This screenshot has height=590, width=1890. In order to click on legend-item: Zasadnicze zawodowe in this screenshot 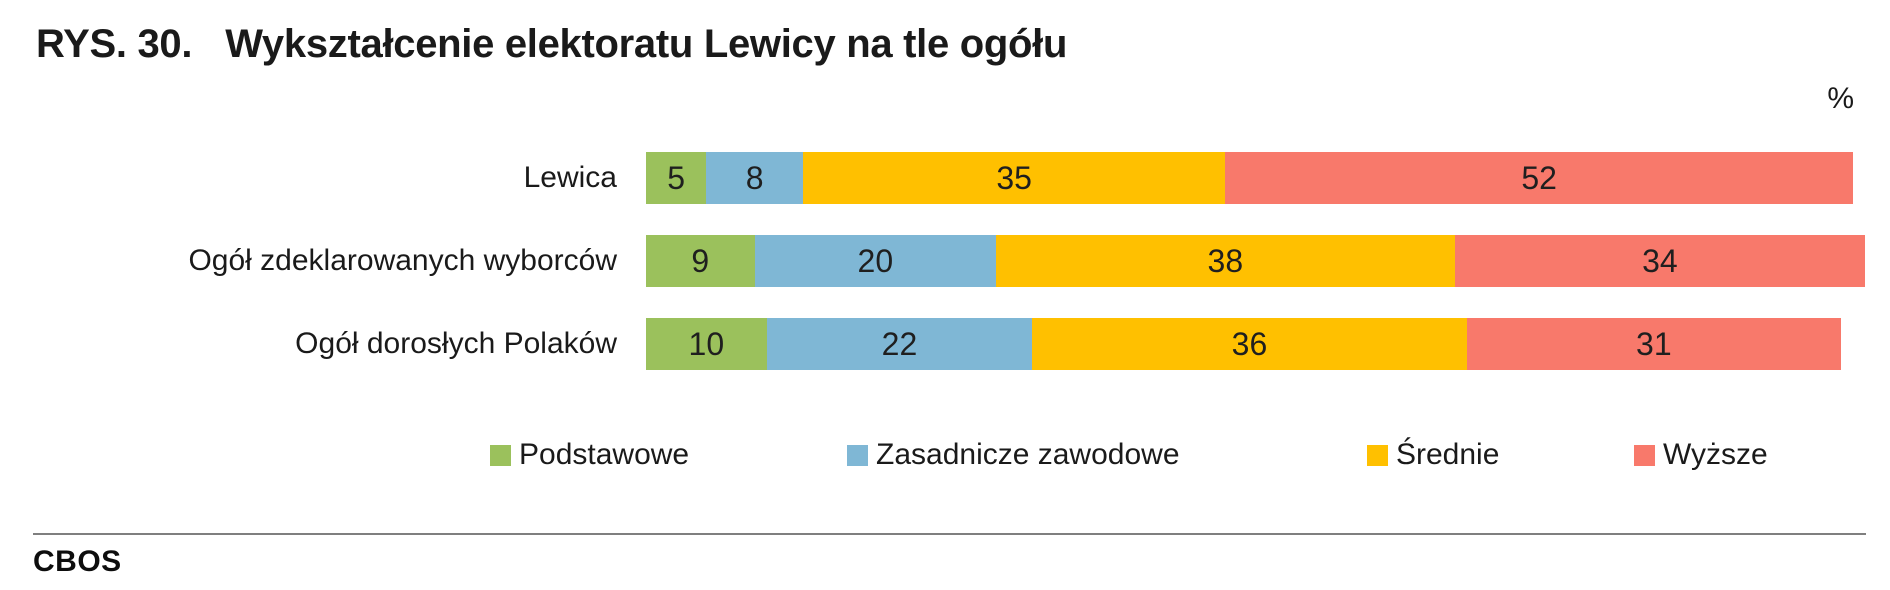, I will do `click(1013, 455)`.